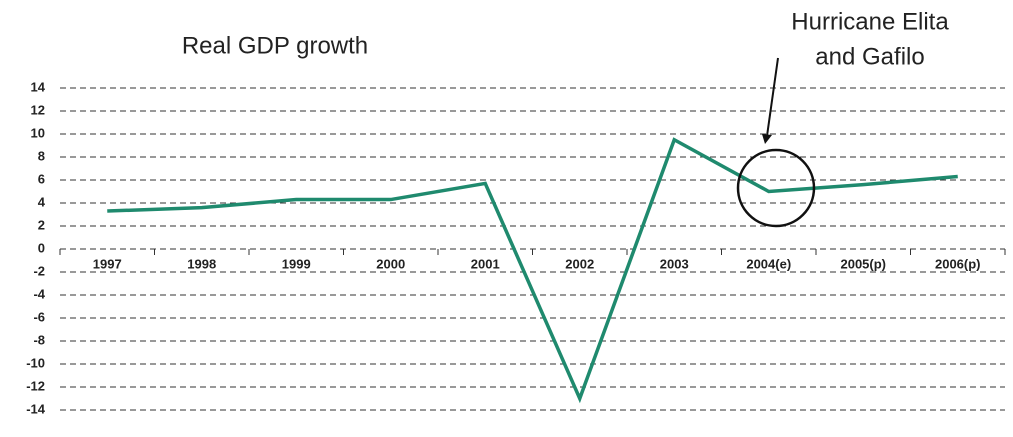 The image size is (1013, 437). I want to click on x-tick-label: 1998, so click(201, 263).